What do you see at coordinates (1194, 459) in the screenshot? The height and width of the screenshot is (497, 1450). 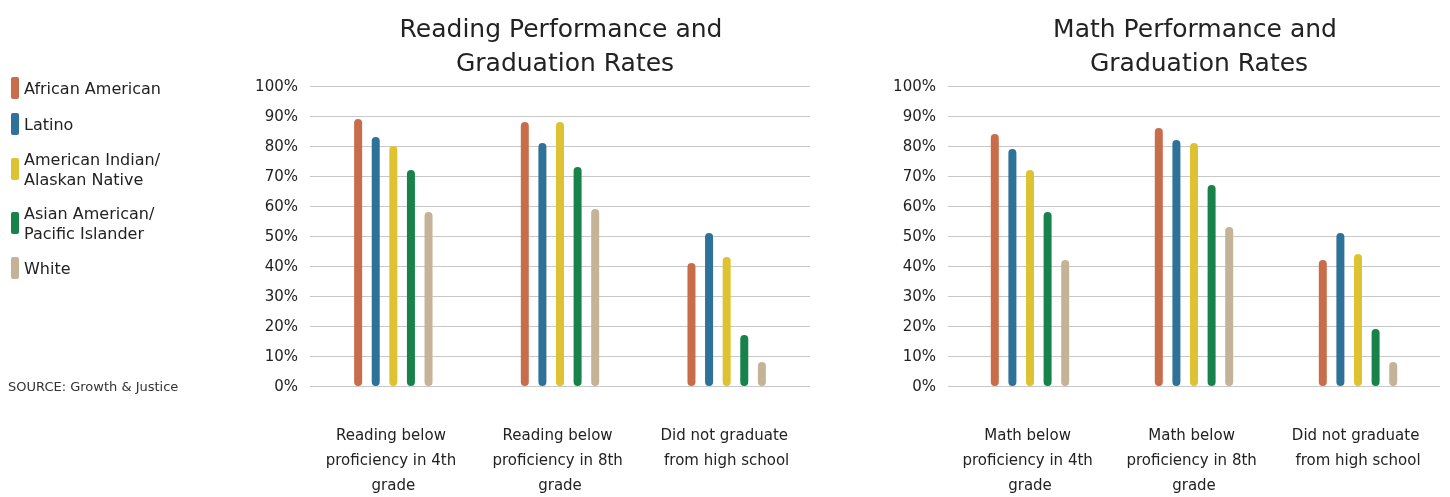 I see `x-tick-label: Math below proficiency in 8th grade` at bounding box center [1194, 459].